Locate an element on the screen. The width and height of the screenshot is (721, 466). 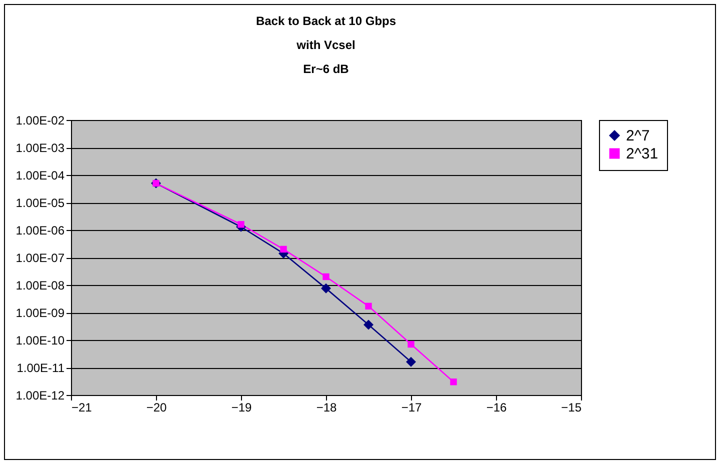
y-tick-label: 1.00E-05 is located at coordinates (40, 203).